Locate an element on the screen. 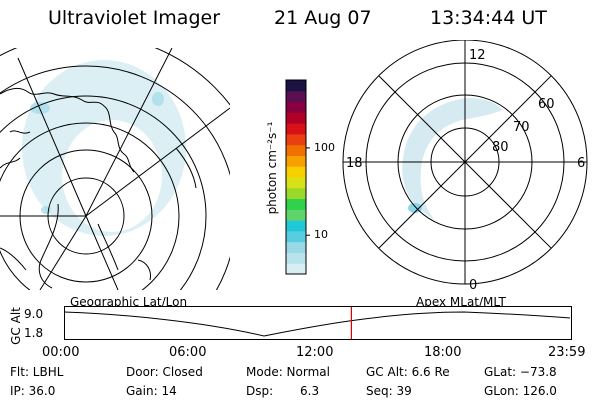 The height and width of the screenshot is (400, 600). colorbar-frame is located at coordinates (296, 177).